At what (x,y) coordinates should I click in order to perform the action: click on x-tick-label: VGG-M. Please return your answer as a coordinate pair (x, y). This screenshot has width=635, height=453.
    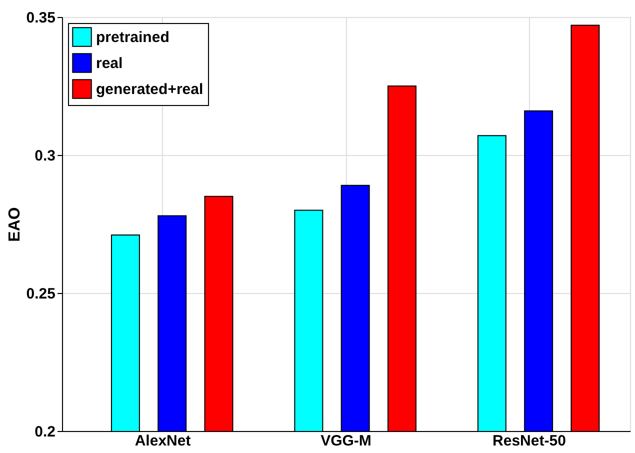
    Looking at the image, I should click on (346, 441).